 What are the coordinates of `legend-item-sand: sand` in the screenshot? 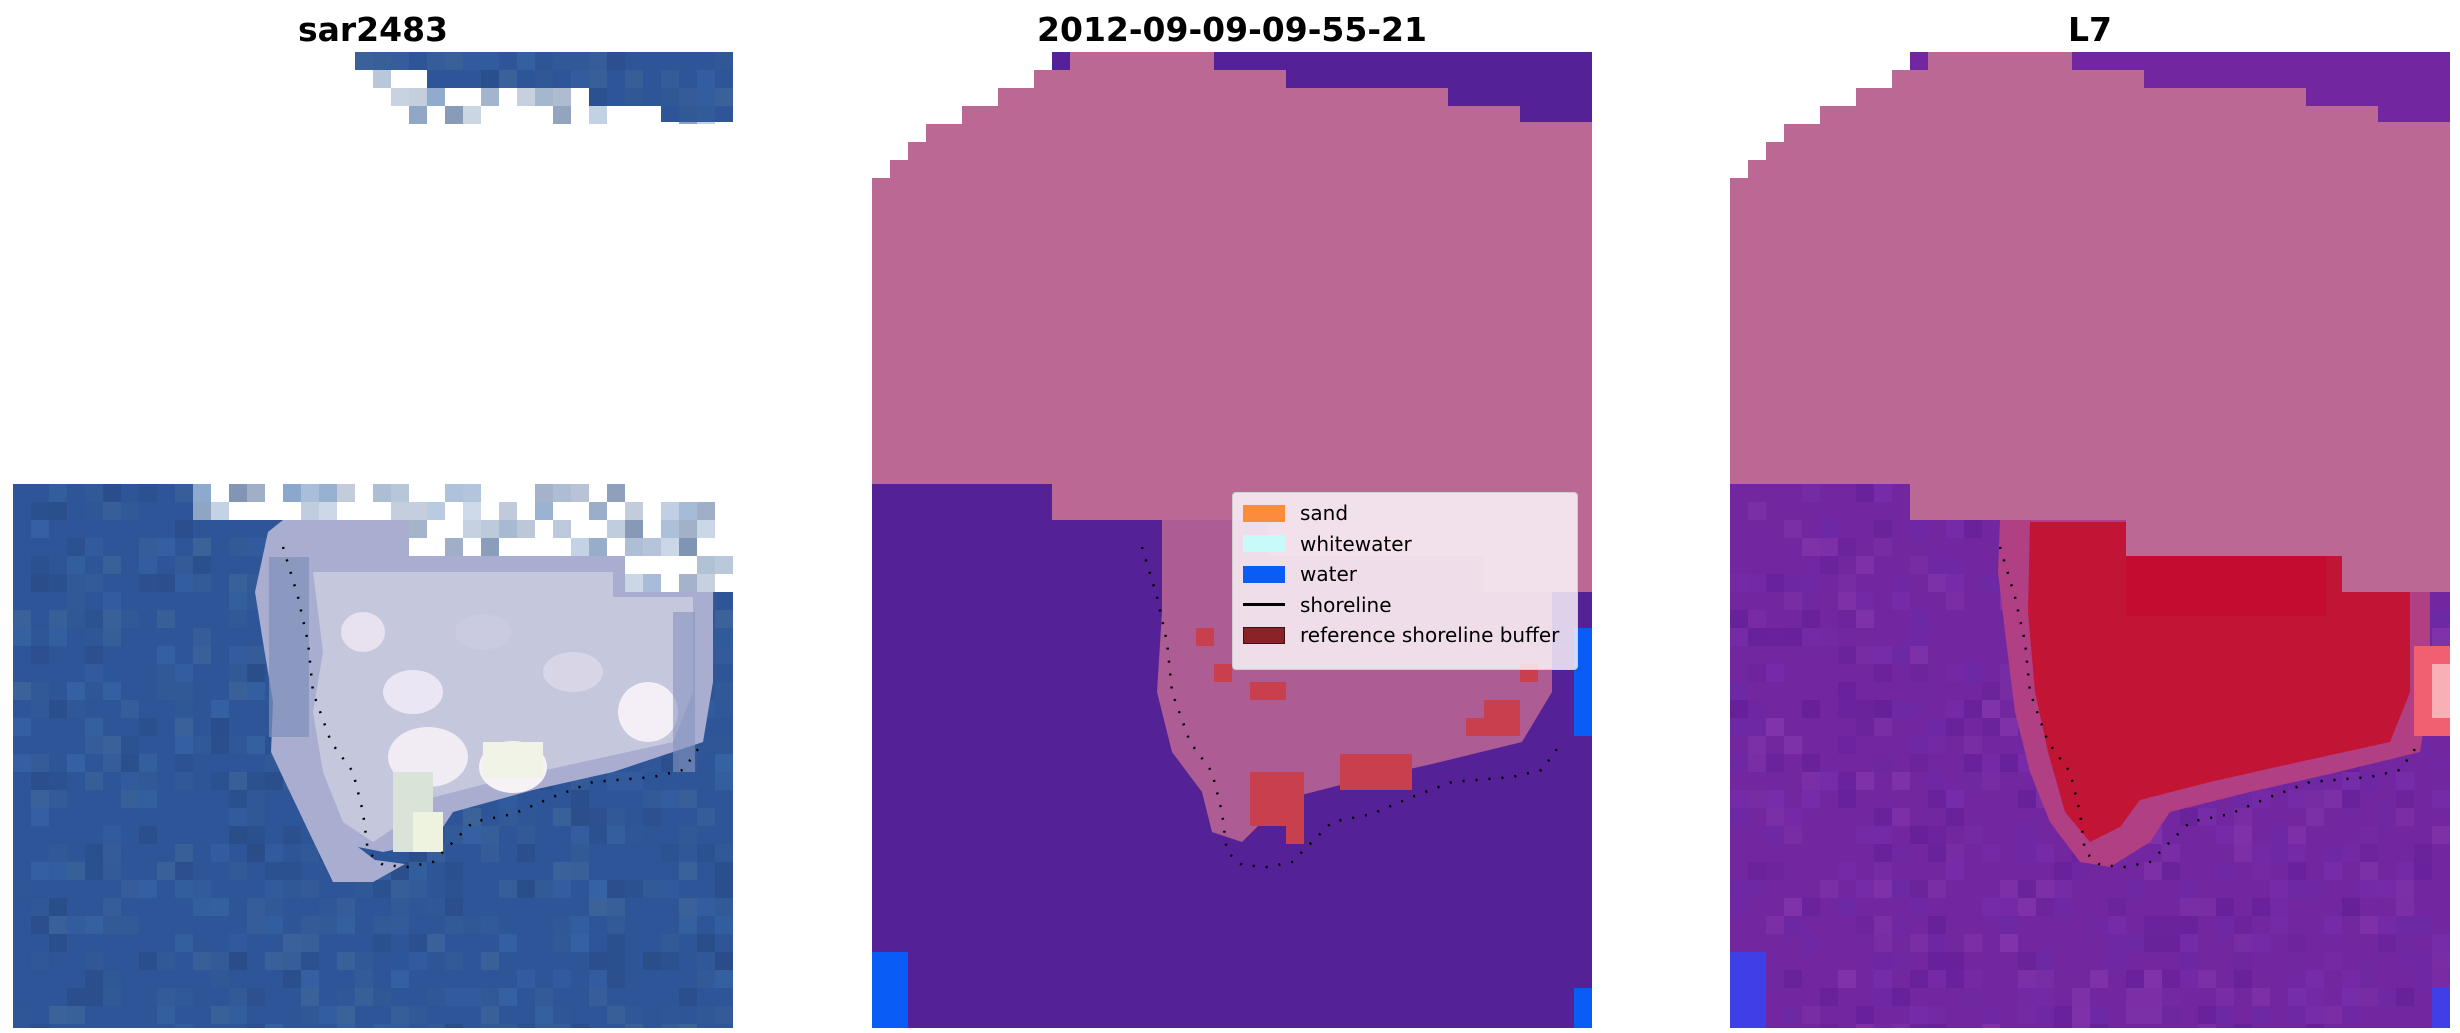 It's located at (1405, 513).